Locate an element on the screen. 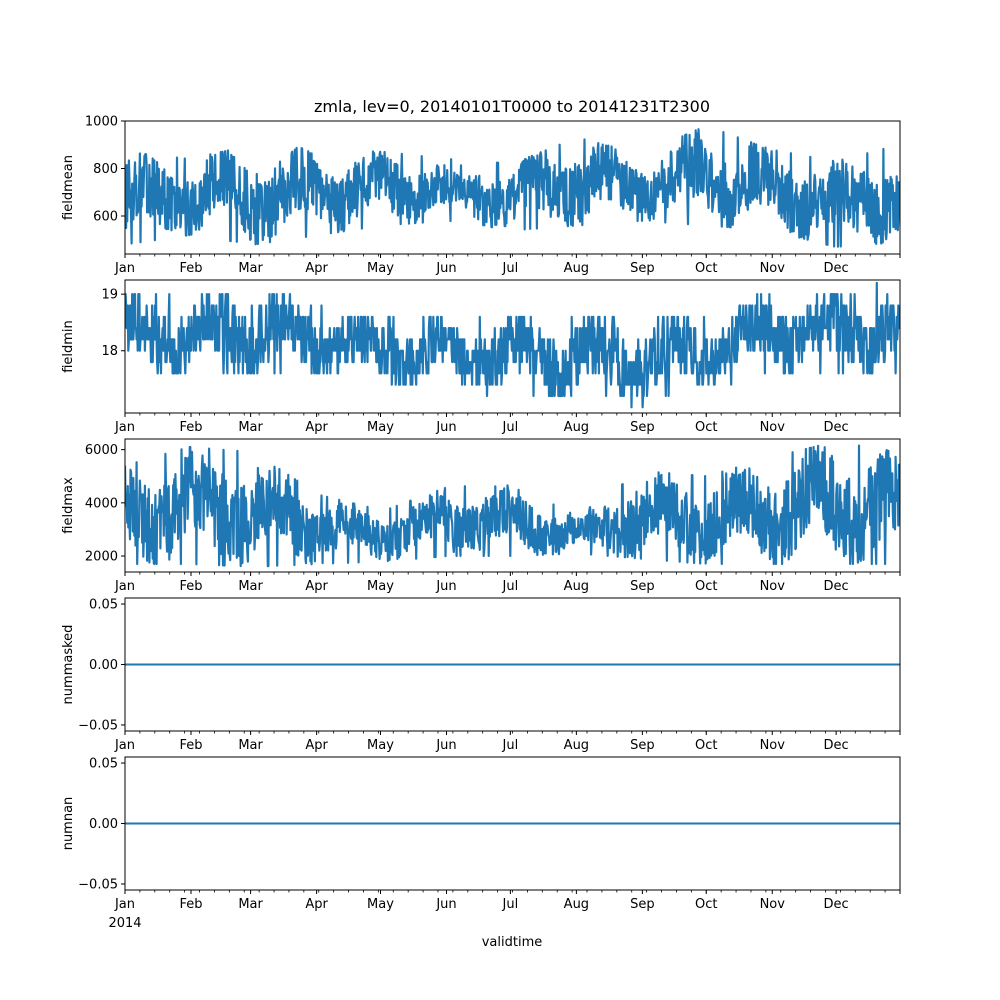  x-axis-label: validtime is located at coordinates (512, 942).